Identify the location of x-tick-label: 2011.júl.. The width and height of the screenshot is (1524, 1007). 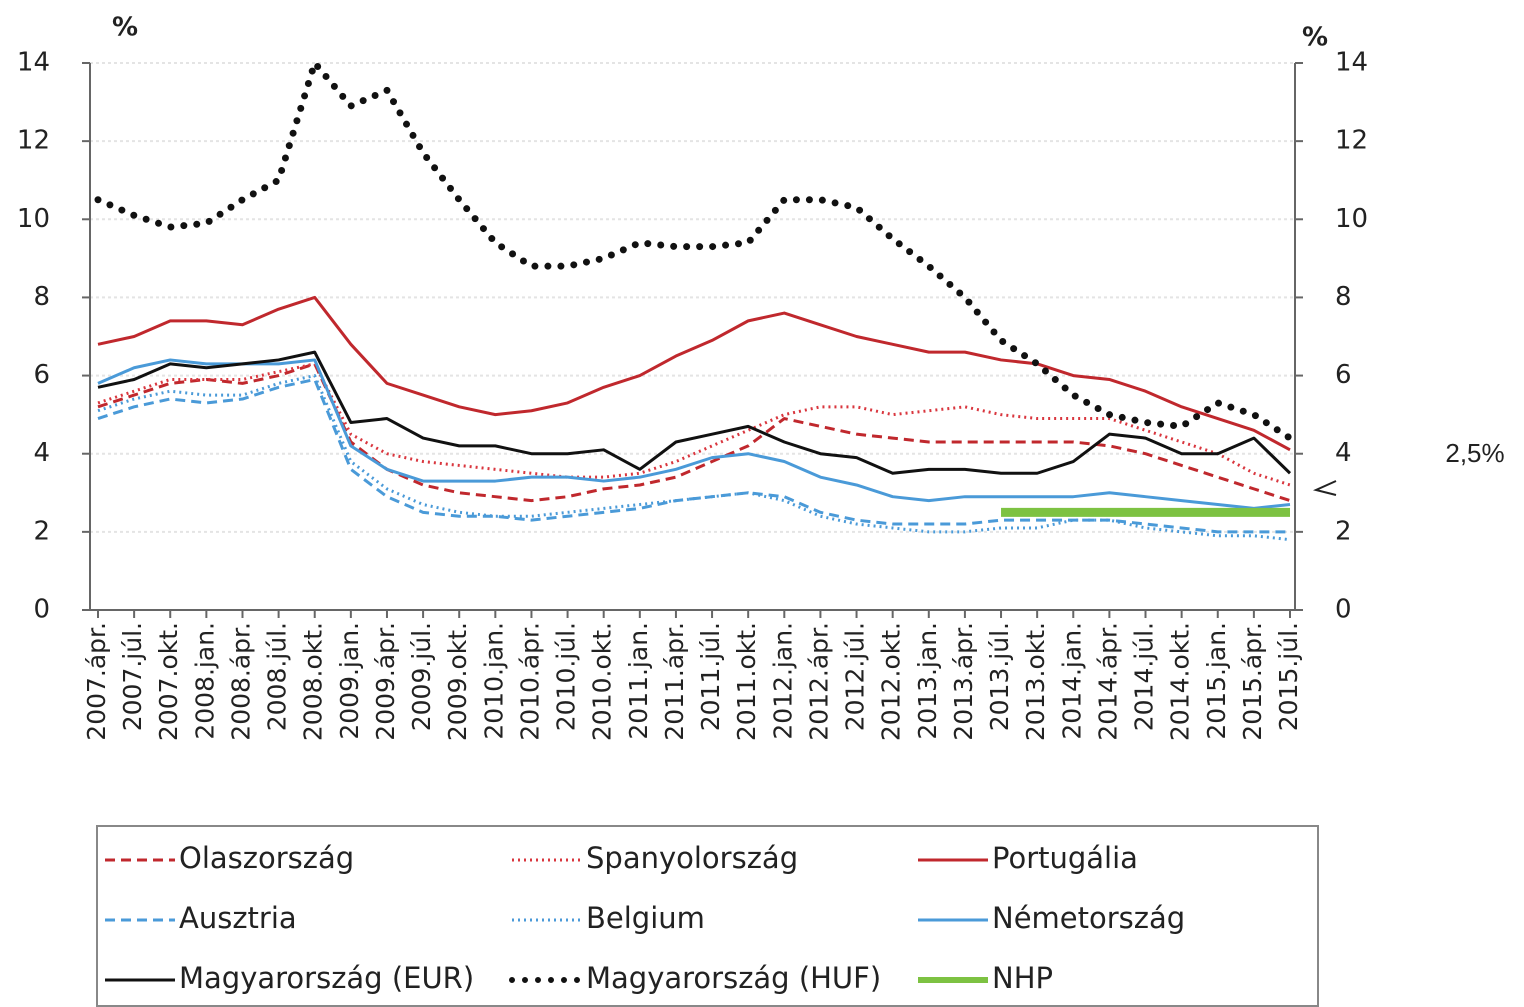
(710, 676).